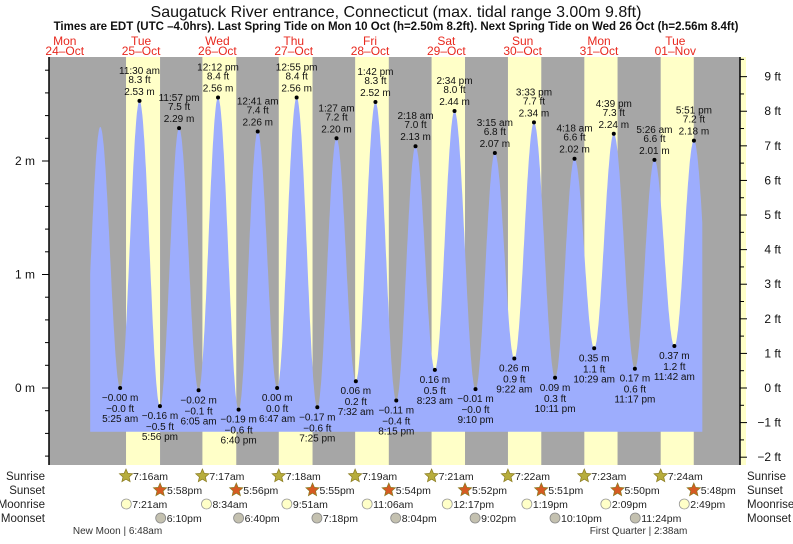 This screenshot has height=544, width=793. I want to click on moonrise-time: 7:21am, so click(149, 505).